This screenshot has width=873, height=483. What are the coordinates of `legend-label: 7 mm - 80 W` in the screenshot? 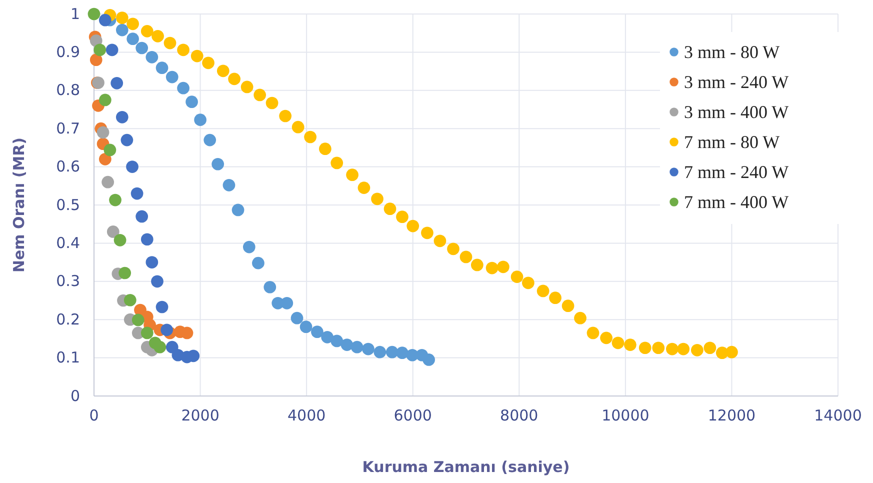 It's located at (732, 142).